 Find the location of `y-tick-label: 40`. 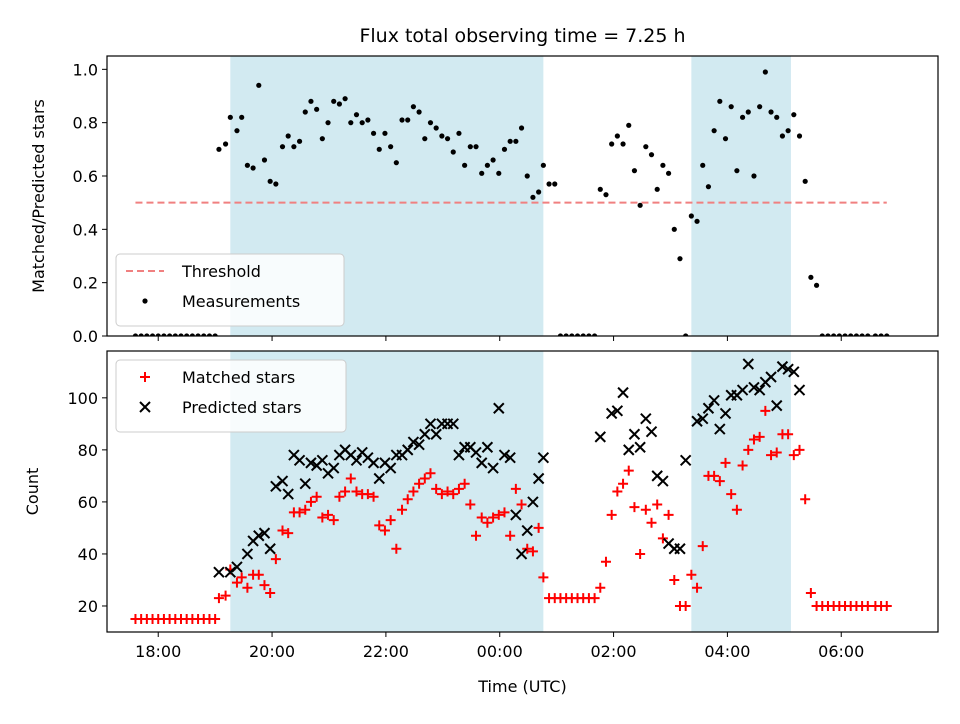

y-tick-label: 40 is located at coordinates (88, 554).